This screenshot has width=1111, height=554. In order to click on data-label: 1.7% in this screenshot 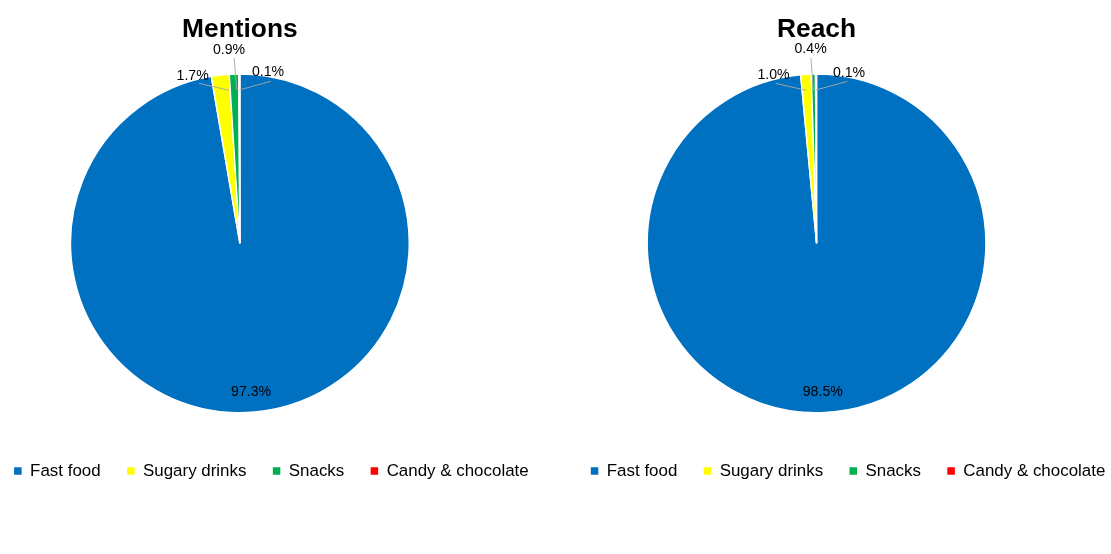, I will do `click(193, 74)`.